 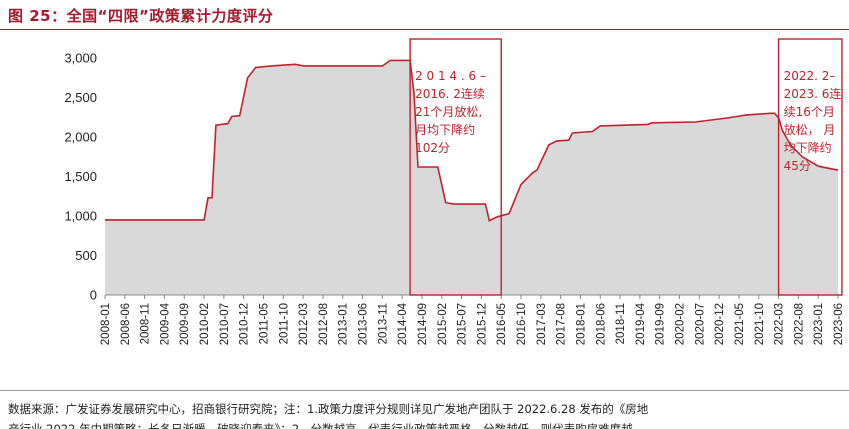 What do you see at coordinates (661, 324) in the screenshot?
I see `x-tick-label: 2019-09` at bounding box center [661, 324].